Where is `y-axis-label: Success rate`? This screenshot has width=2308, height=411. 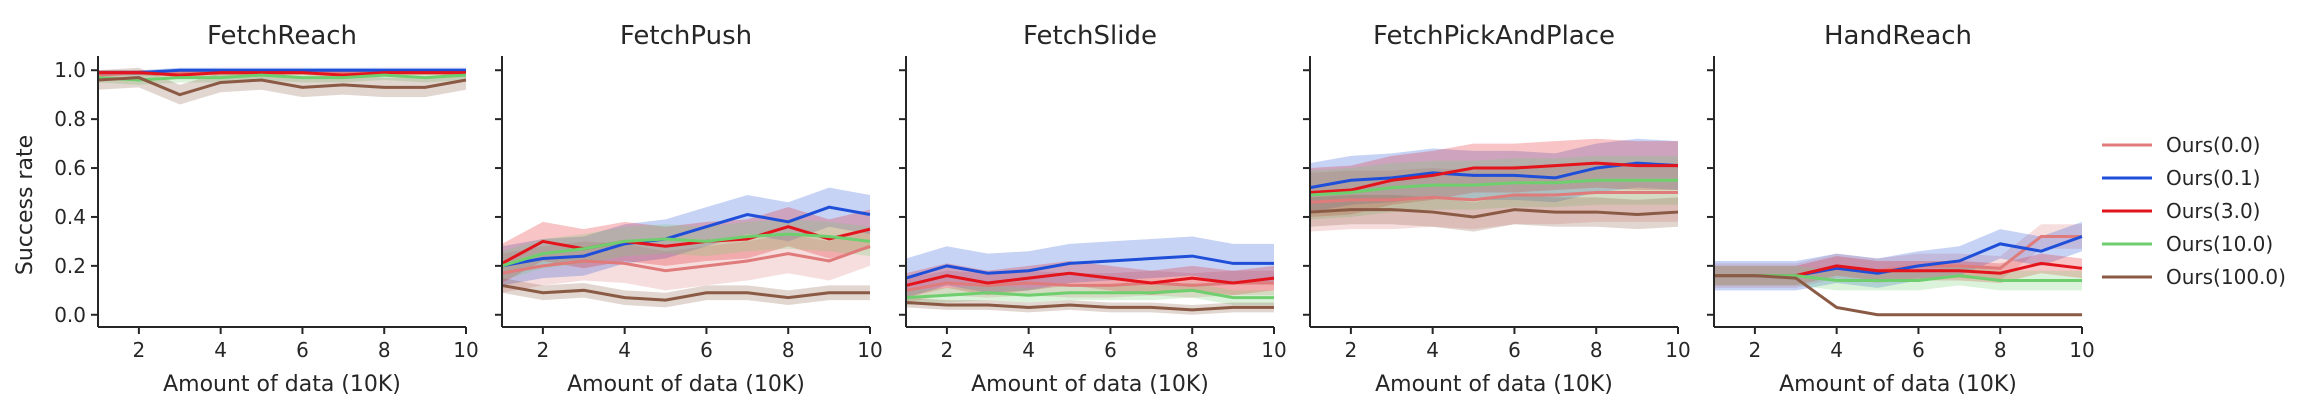 y-axis-label: Success rate is located at coordinates (25, 205).